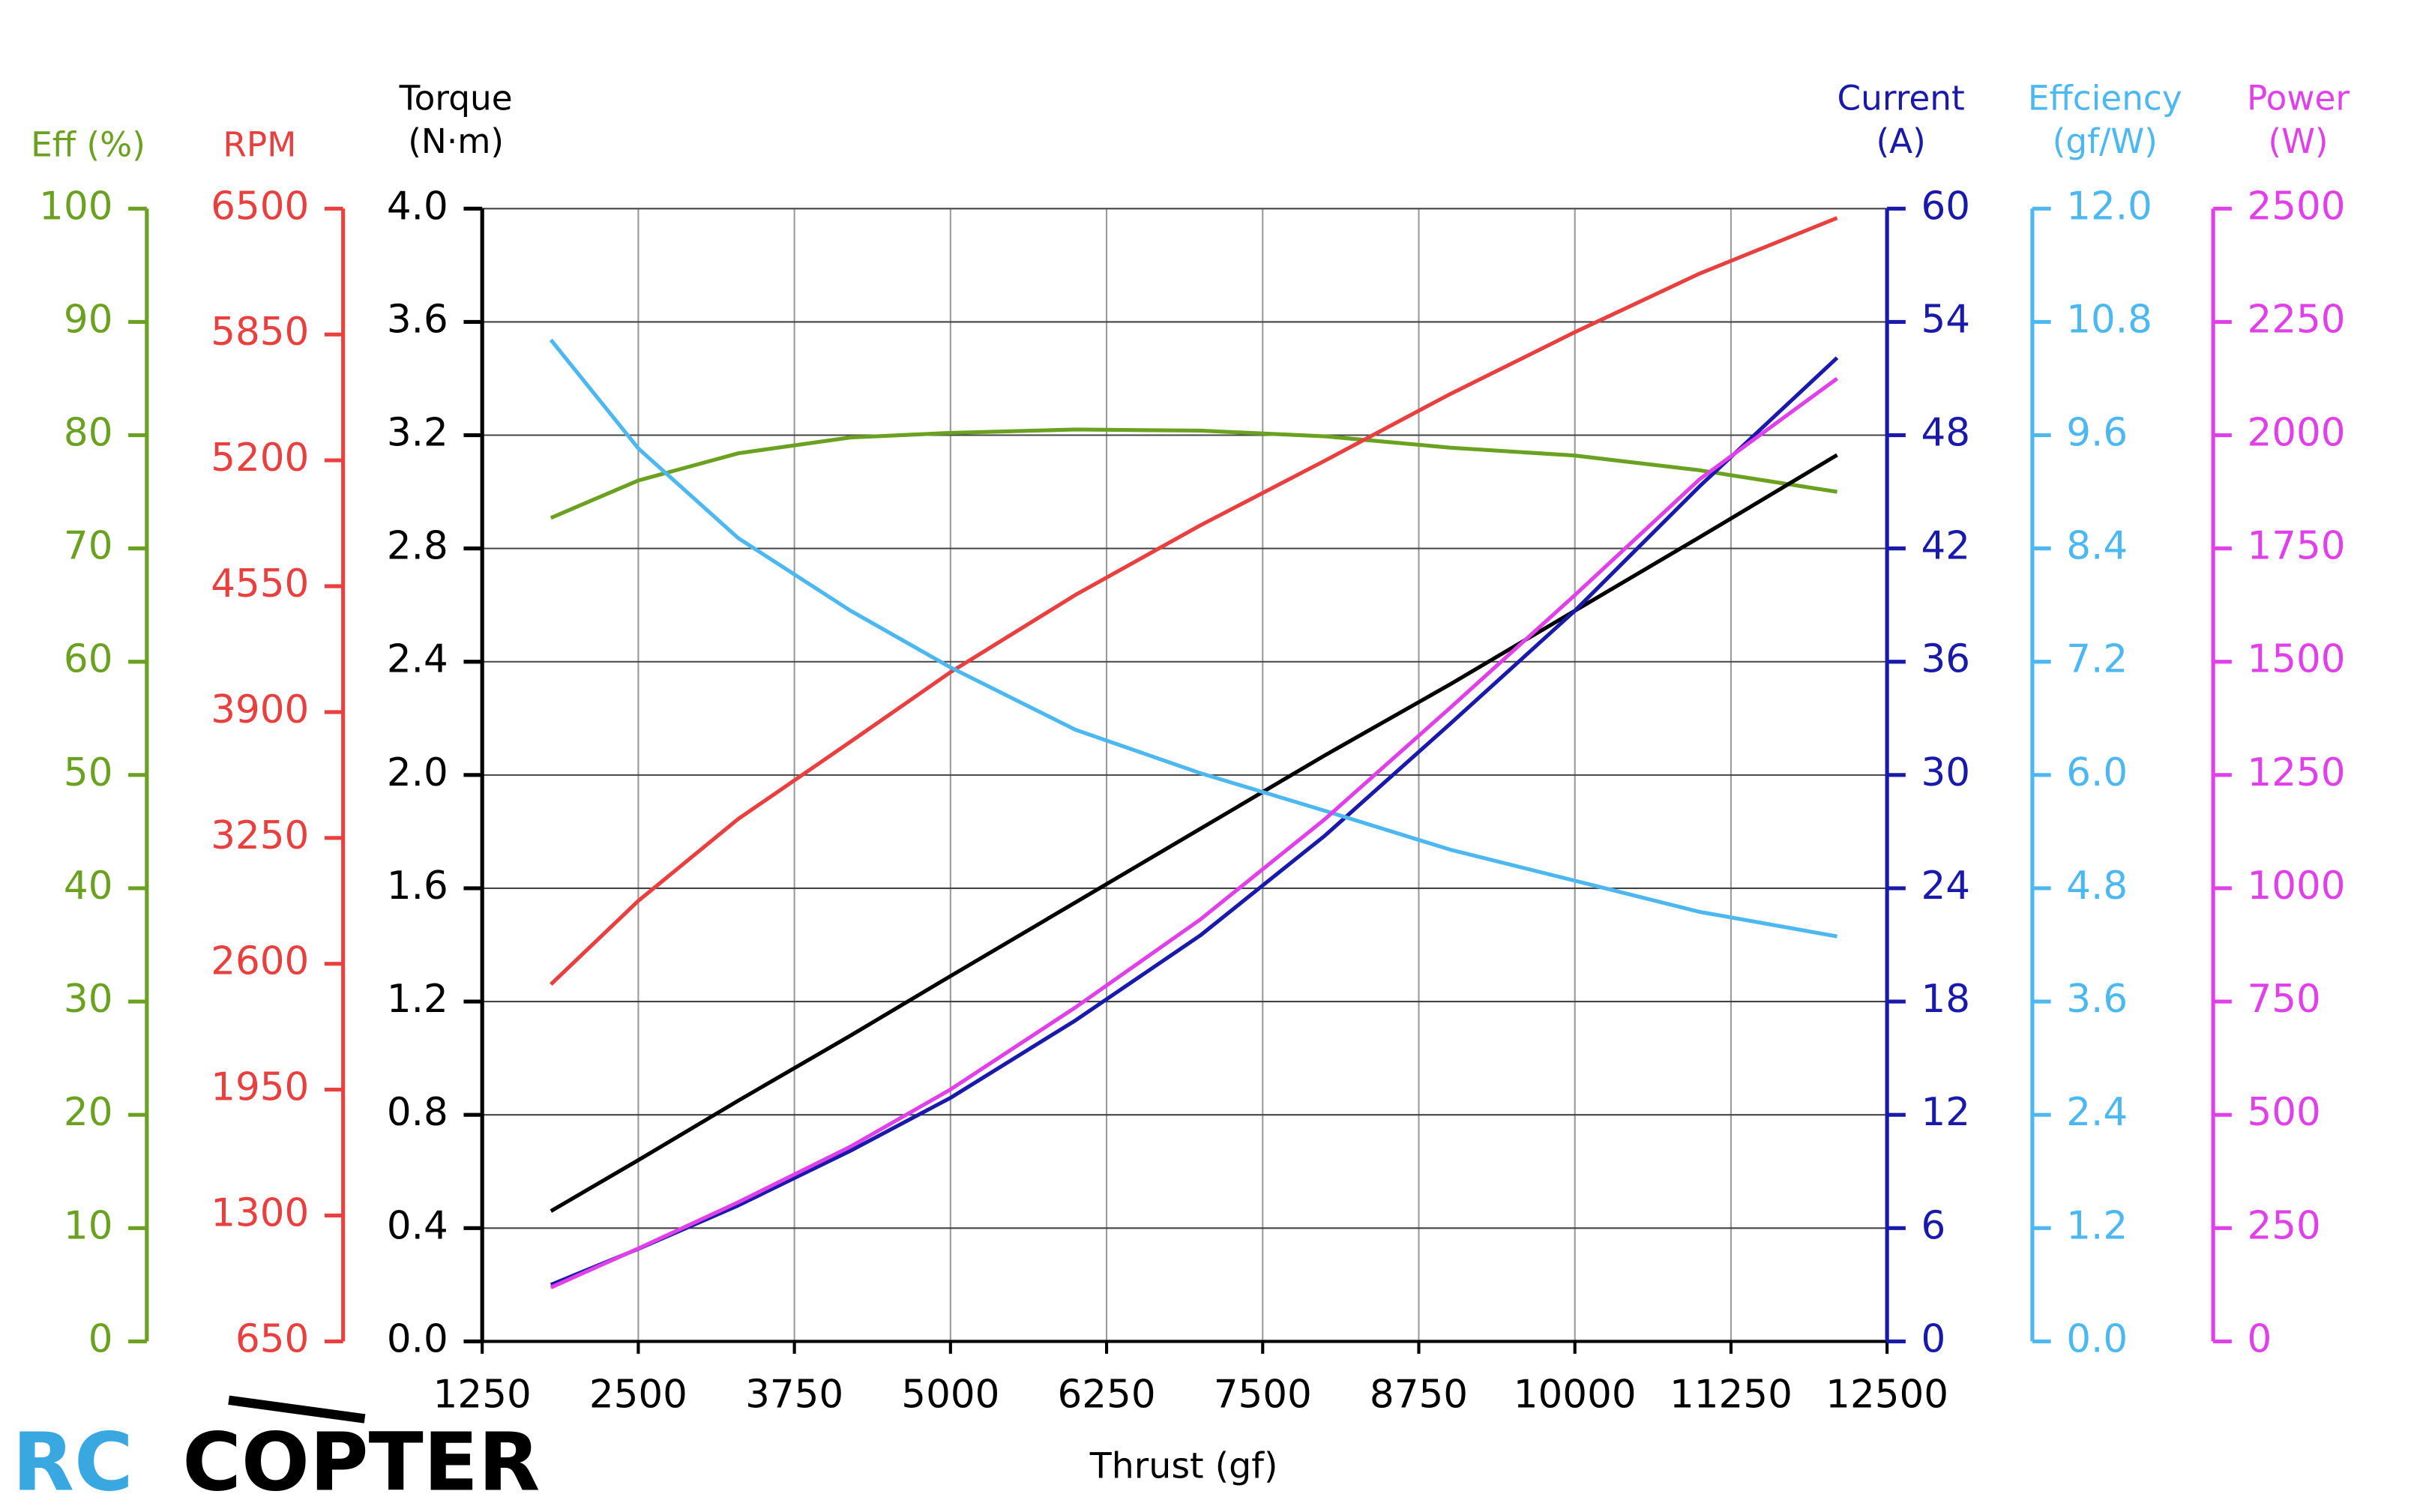 This screenshot has height=1512, width=2411. I want to click on y-tick-label: 3900, so click(260, 709).